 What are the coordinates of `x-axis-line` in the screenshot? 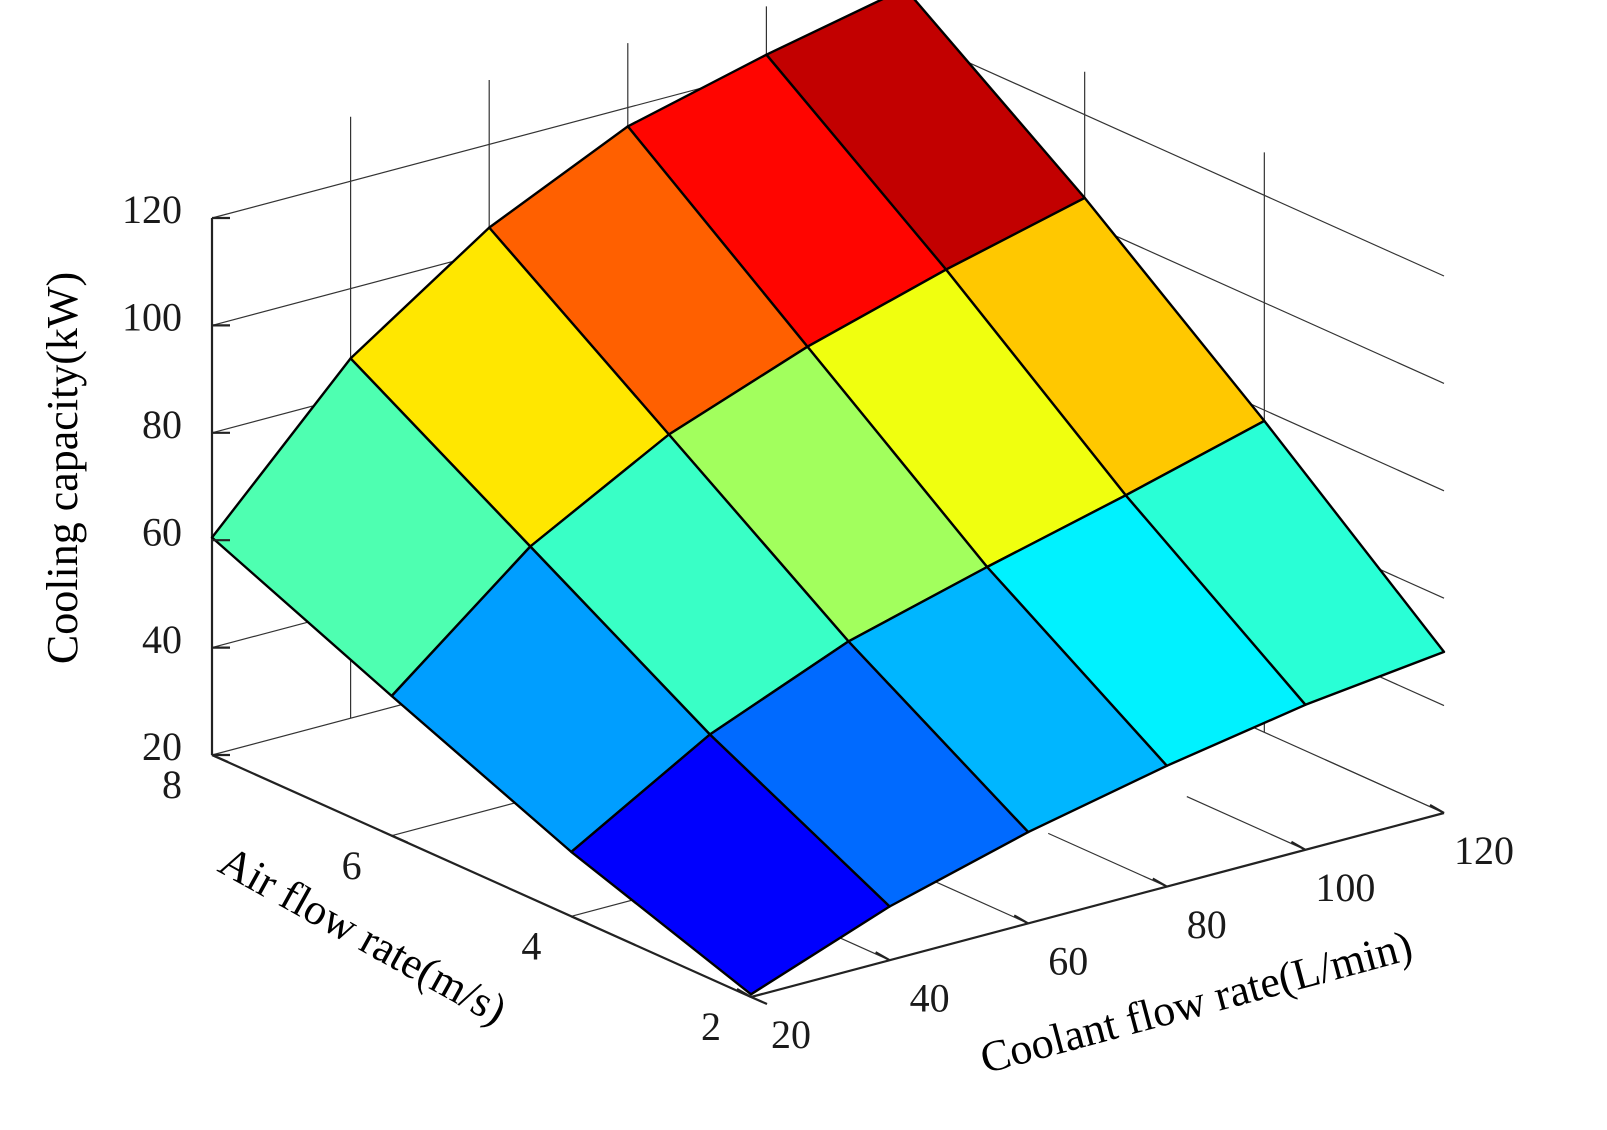 It's located at (1097, 905).